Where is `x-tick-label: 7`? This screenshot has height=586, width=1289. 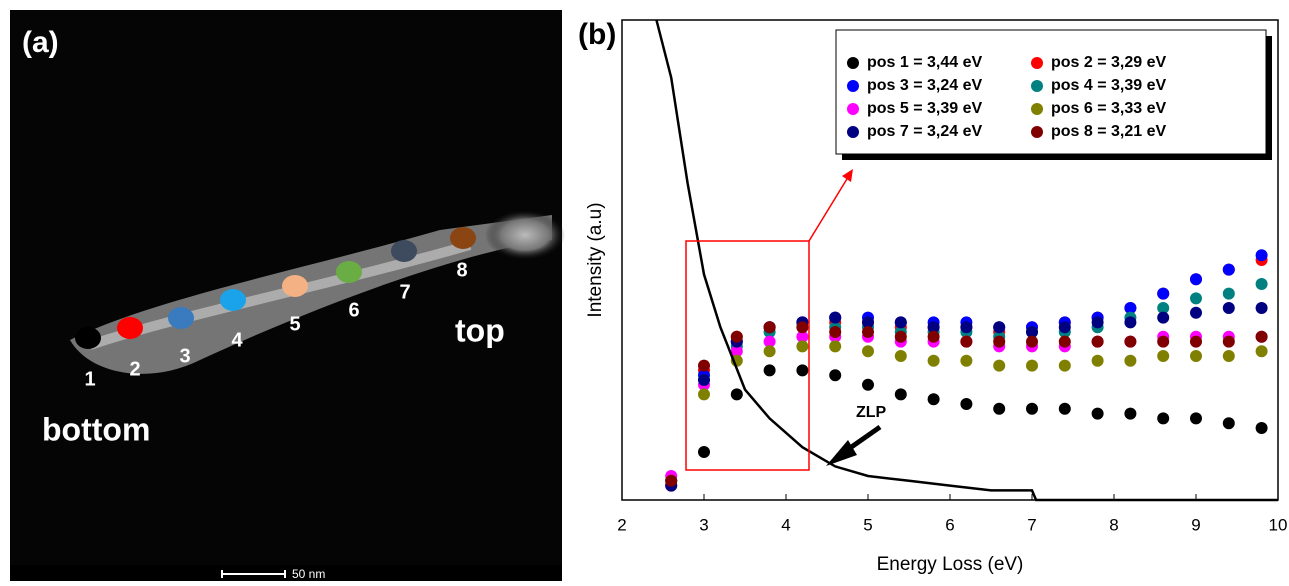
x-tick-label: 7 is located at coordinates (1031, 524).